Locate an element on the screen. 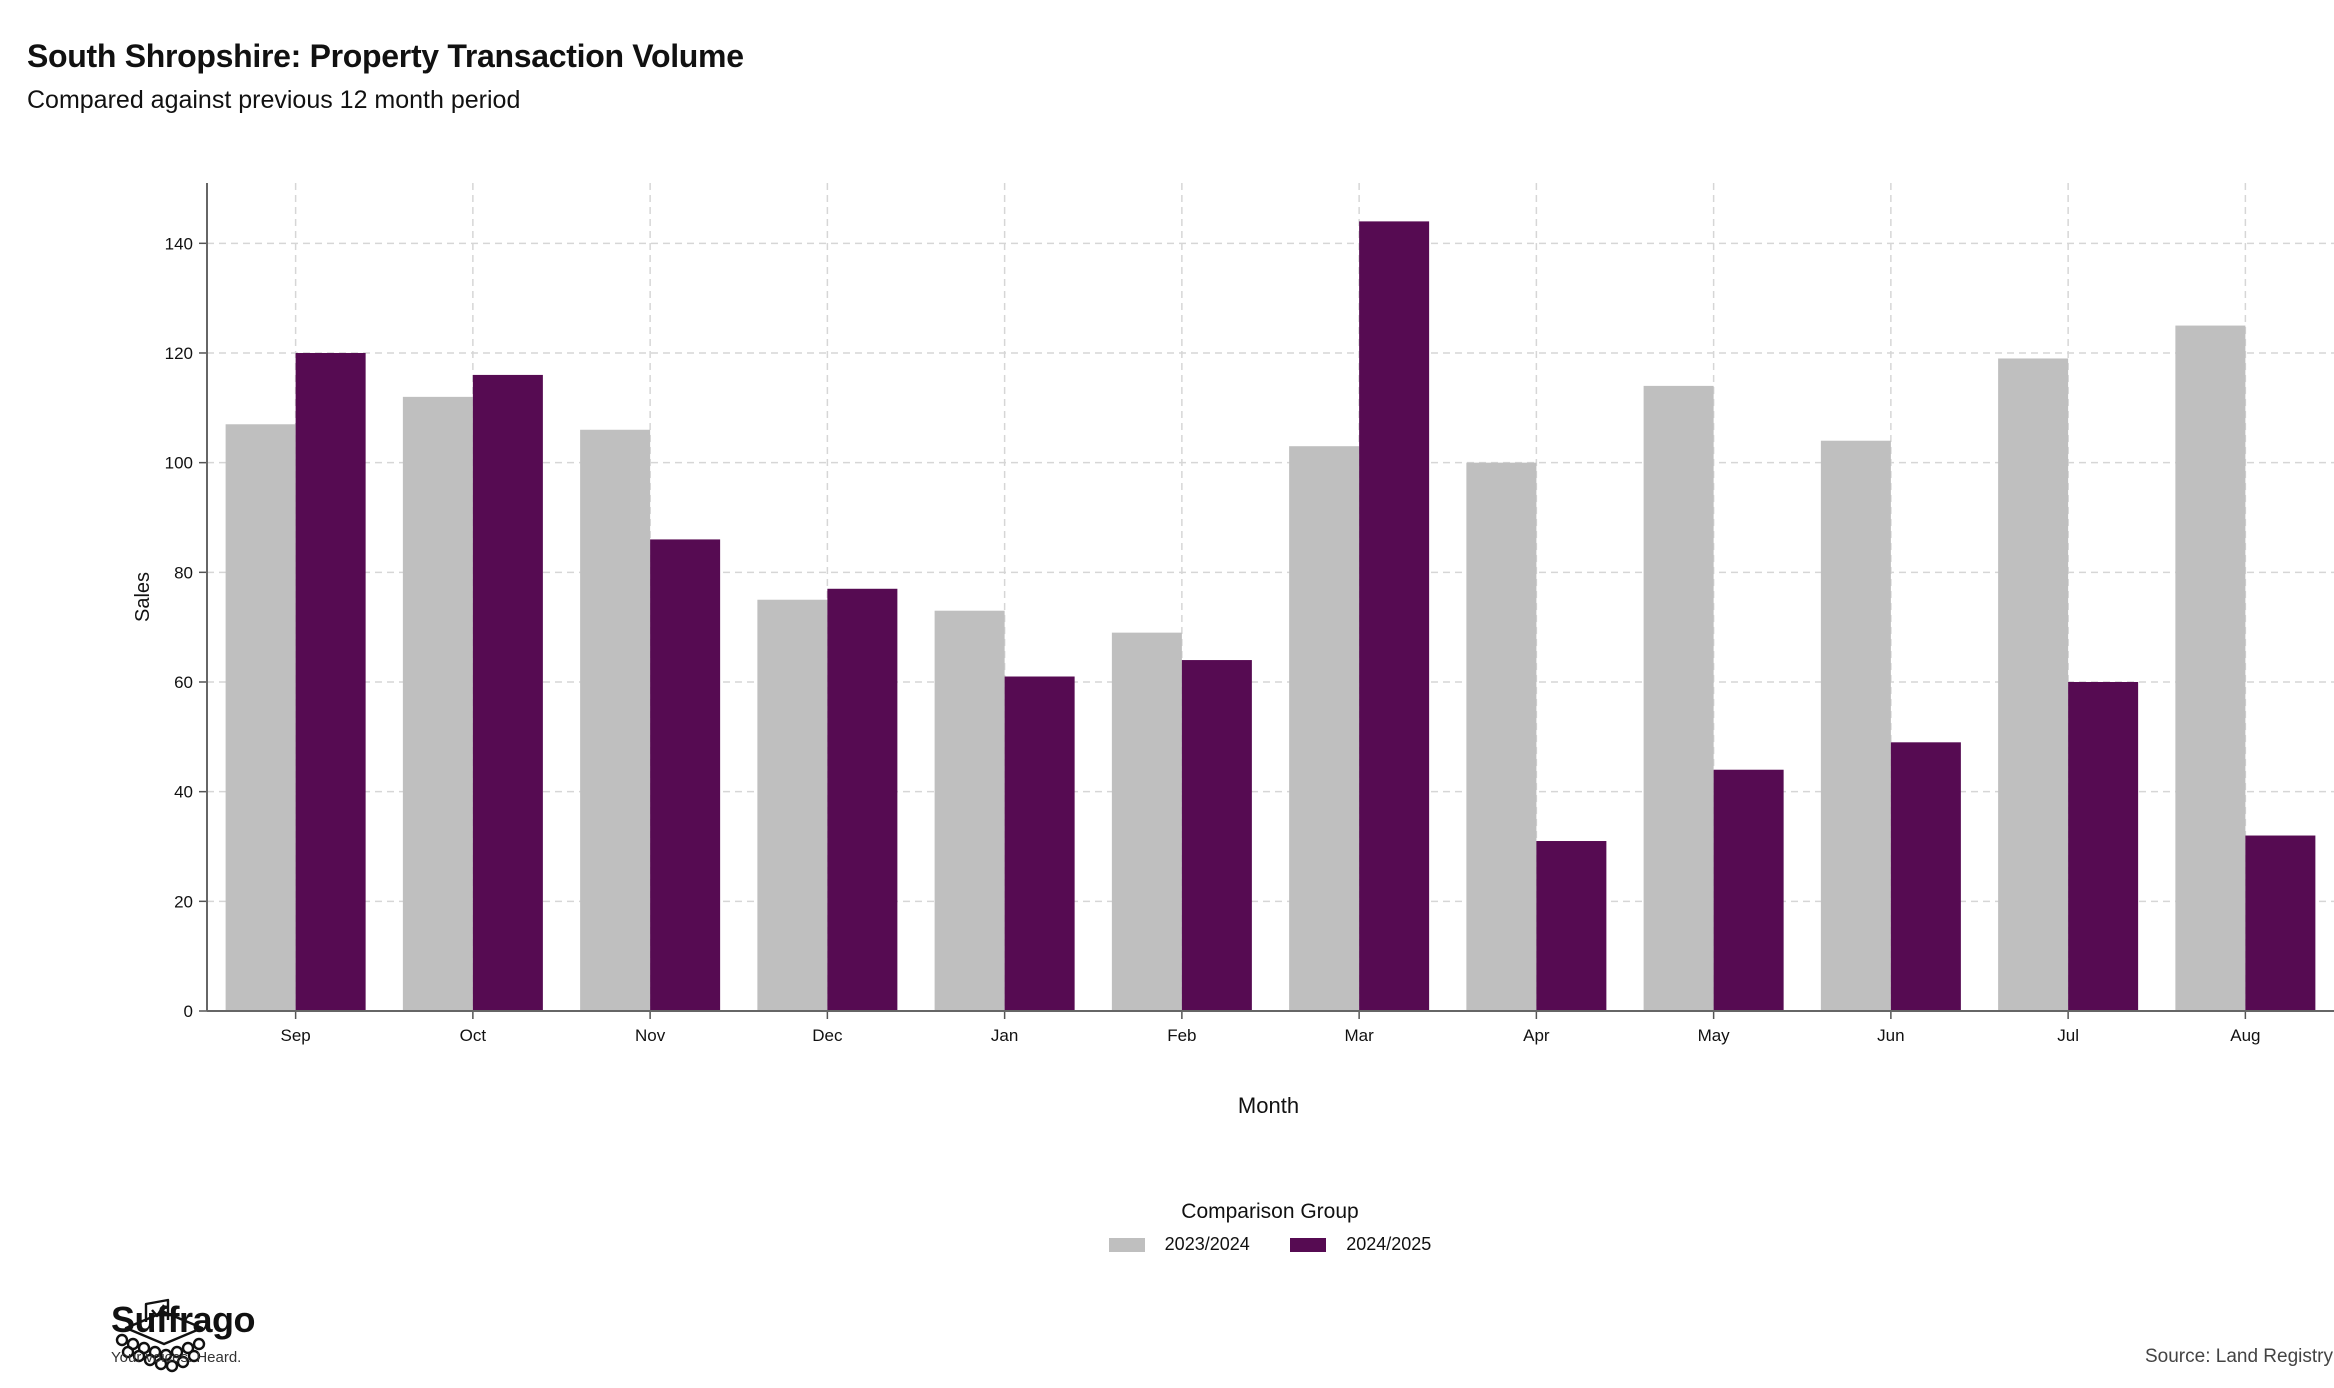 The height and width of the screenshot is (1388, 2334). y-tick-label-20: 20 is located at coordinates (183, 901).